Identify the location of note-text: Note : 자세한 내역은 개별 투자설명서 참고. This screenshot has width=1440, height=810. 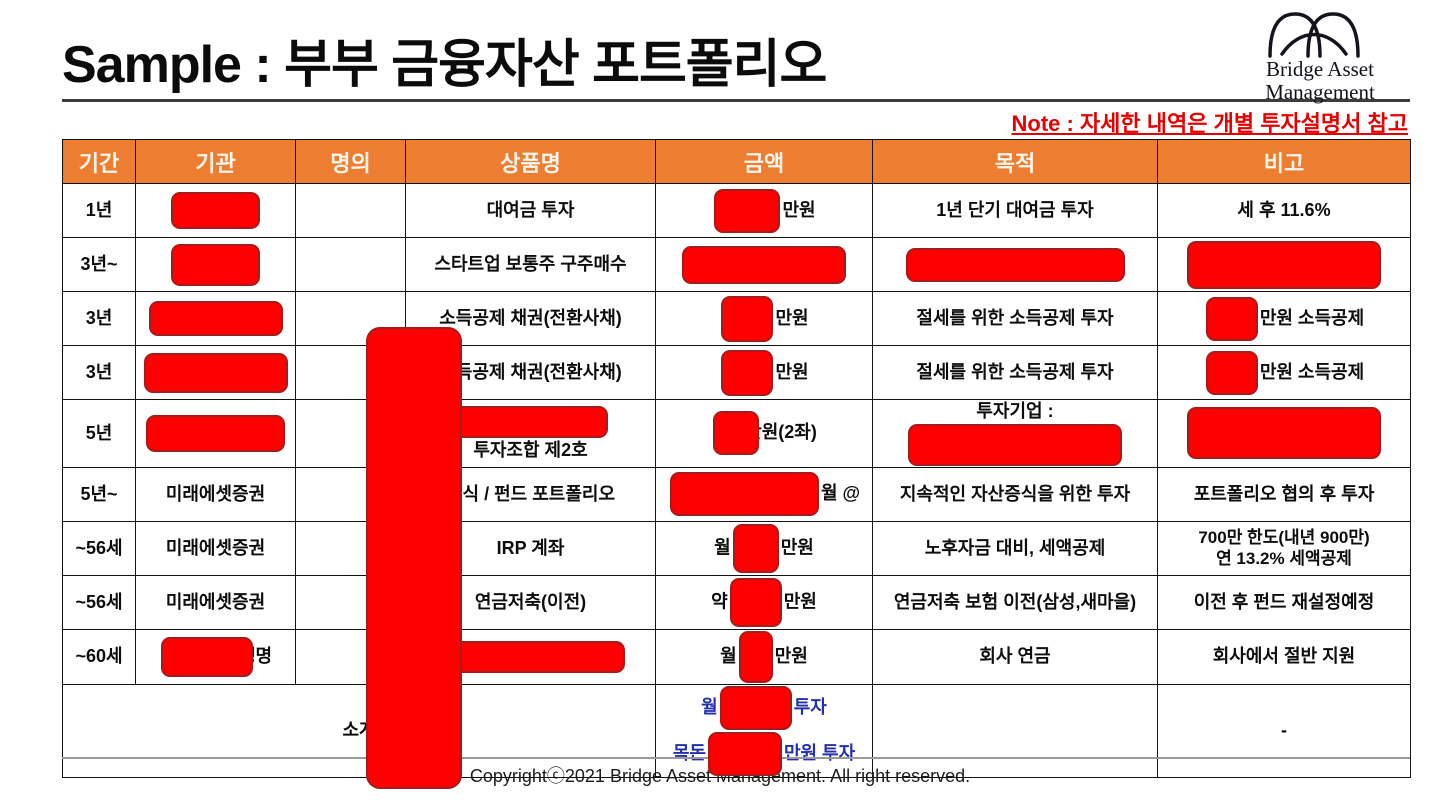
(1210, 123).